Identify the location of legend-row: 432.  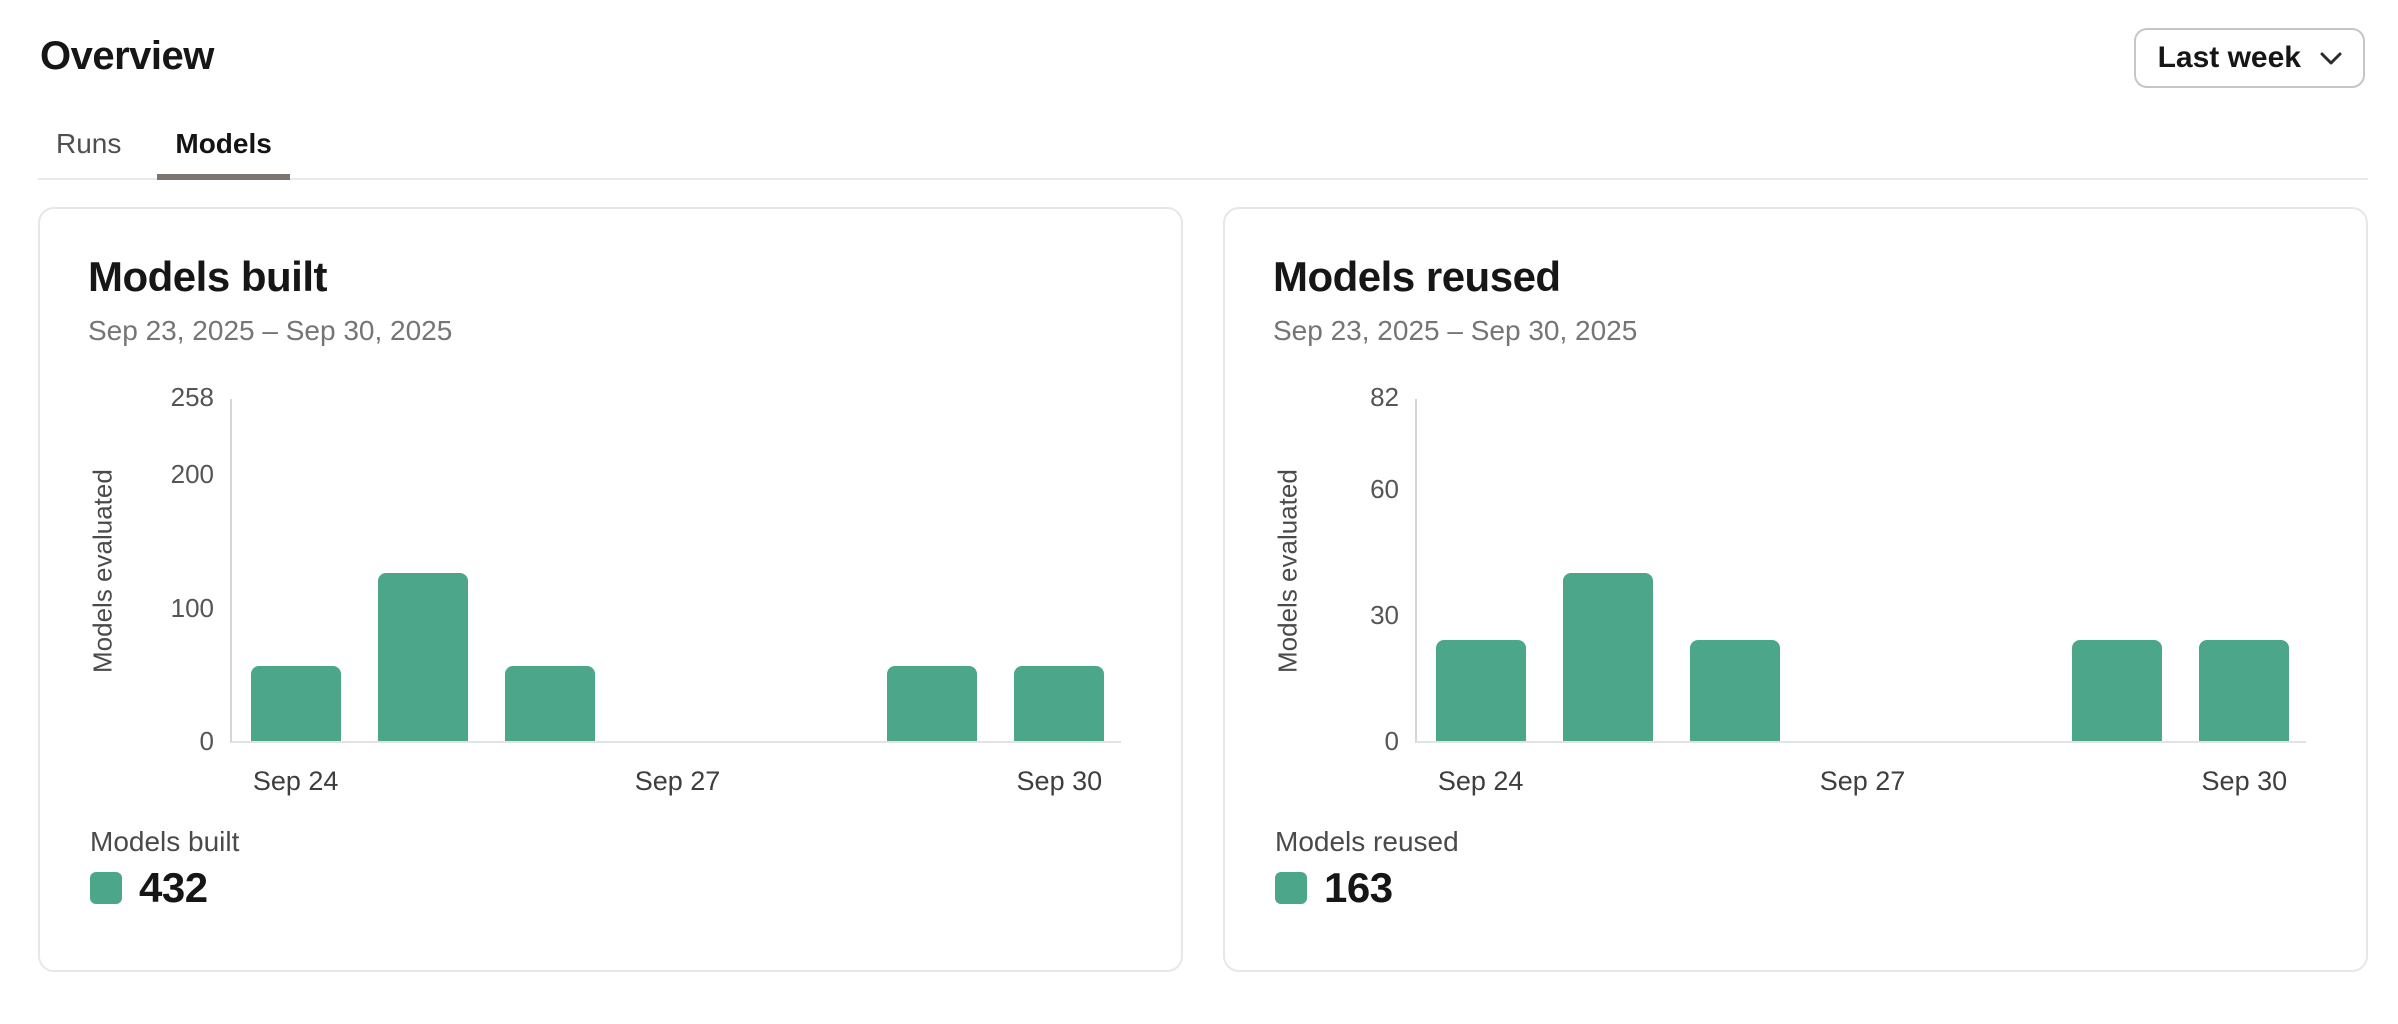
(149, 888).